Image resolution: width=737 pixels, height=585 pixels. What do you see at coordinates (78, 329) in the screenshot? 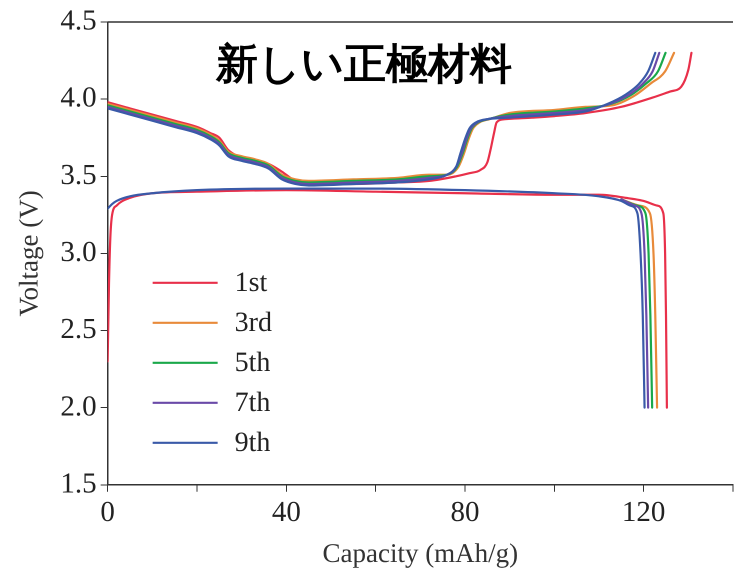
I see `y-tick-label: 2.5` at bounding box center [78, 329].